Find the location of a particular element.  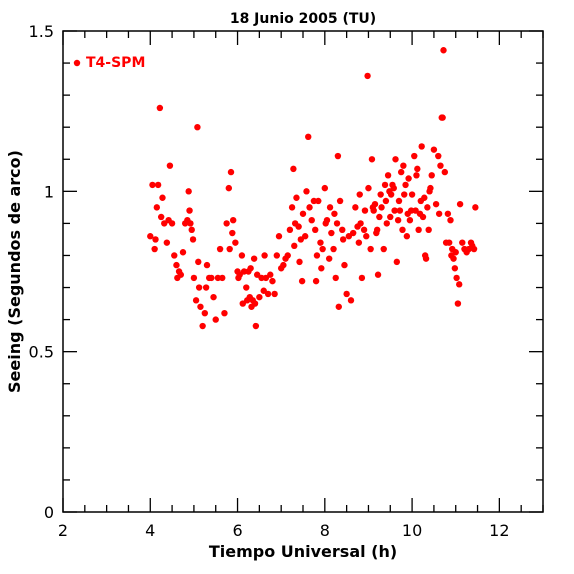

x-tick-label: 4 is located at coordinates (150, 530).